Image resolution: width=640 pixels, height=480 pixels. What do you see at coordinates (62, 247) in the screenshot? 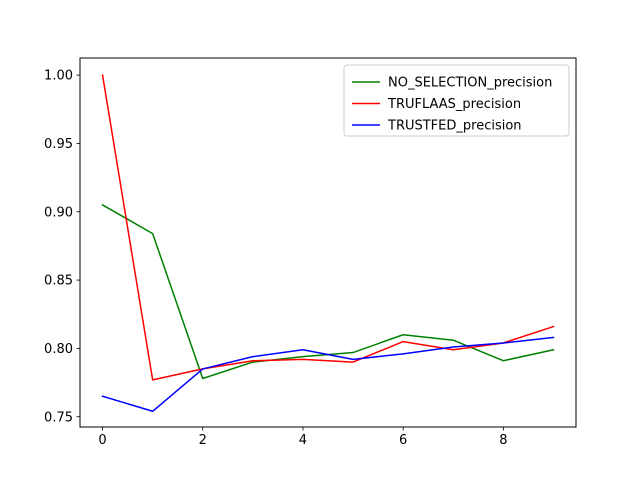
I see `y-axis: 0.75 0.80 0.85 0.90 0.95 1.00` at bounding box center [62, 247].